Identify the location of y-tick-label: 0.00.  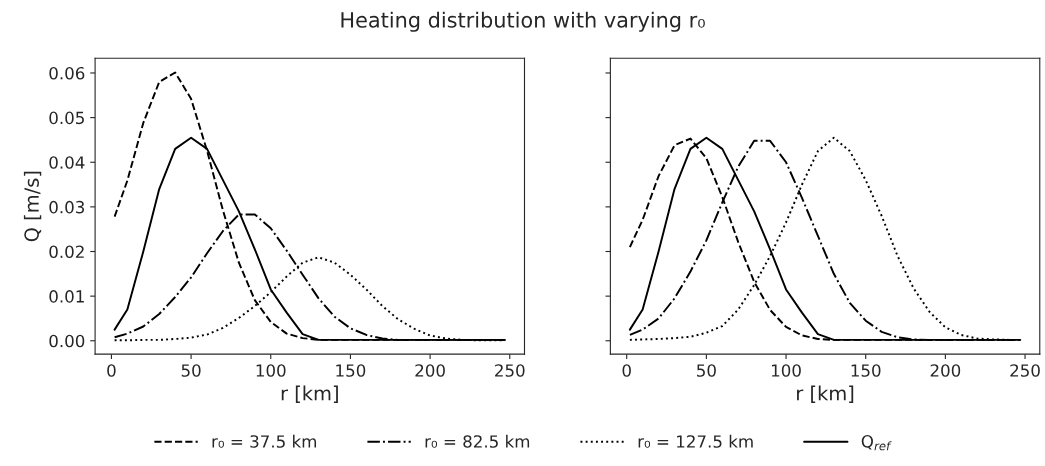
(67, 341).